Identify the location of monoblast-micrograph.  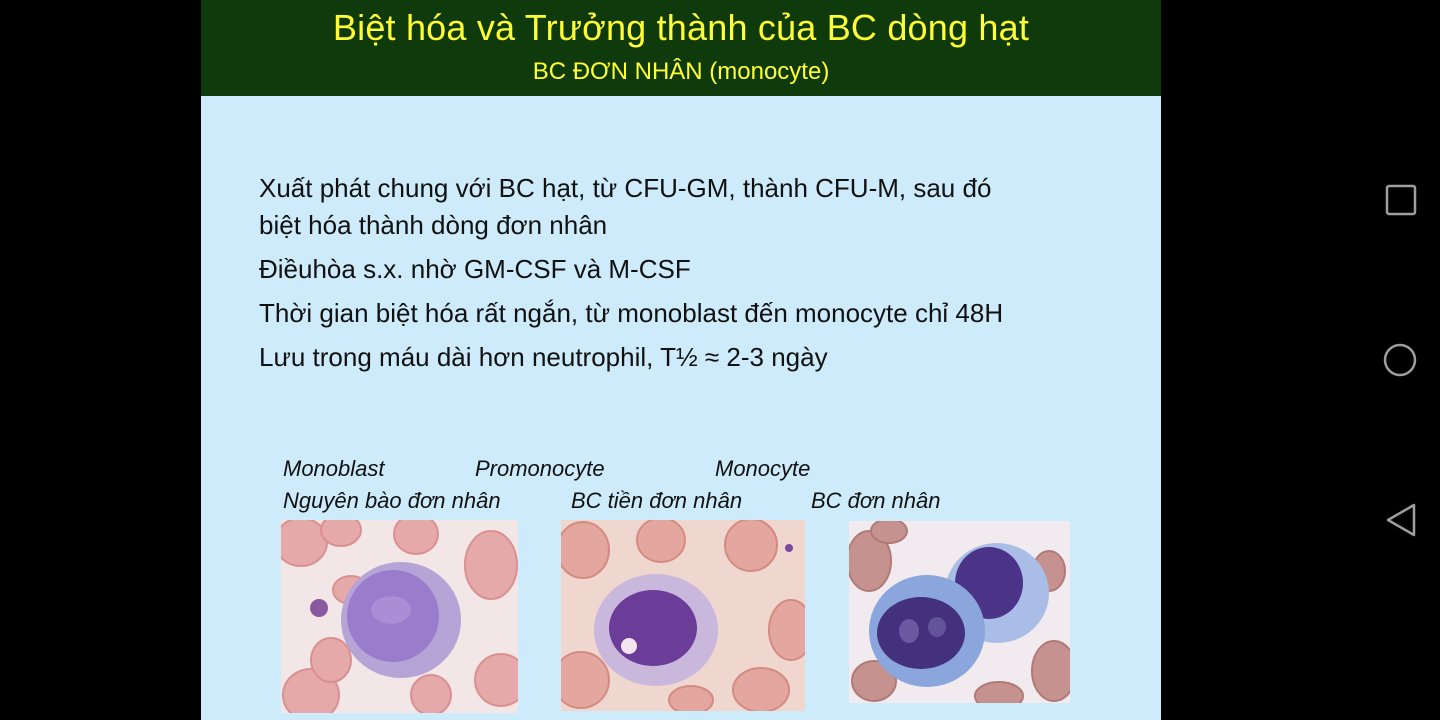
(399, 616).